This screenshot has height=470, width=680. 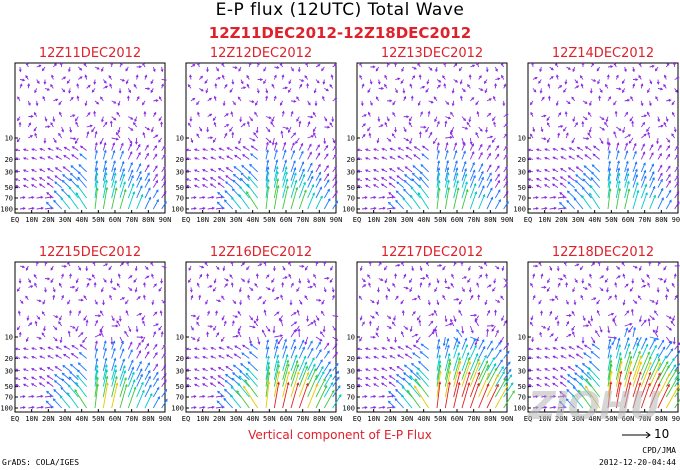 What do you see at coordinates (423, 220) in the screenshot?
I see `x-tick-label: 40N` at bounding box center [423, 220].